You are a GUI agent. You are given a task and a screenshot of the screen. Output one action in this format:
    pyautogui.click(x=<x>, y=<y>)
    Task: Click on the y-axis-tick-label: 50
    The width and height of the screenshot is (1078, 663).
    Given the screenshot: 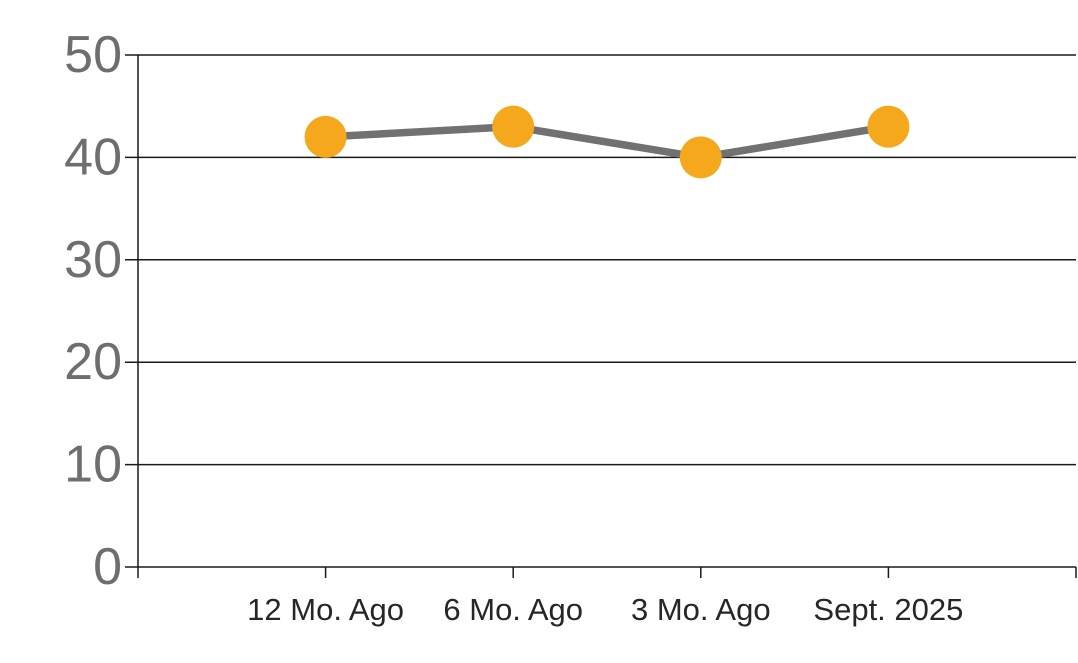 What is the action you would take?
    pyautogui.click(x=93, y=55)
    